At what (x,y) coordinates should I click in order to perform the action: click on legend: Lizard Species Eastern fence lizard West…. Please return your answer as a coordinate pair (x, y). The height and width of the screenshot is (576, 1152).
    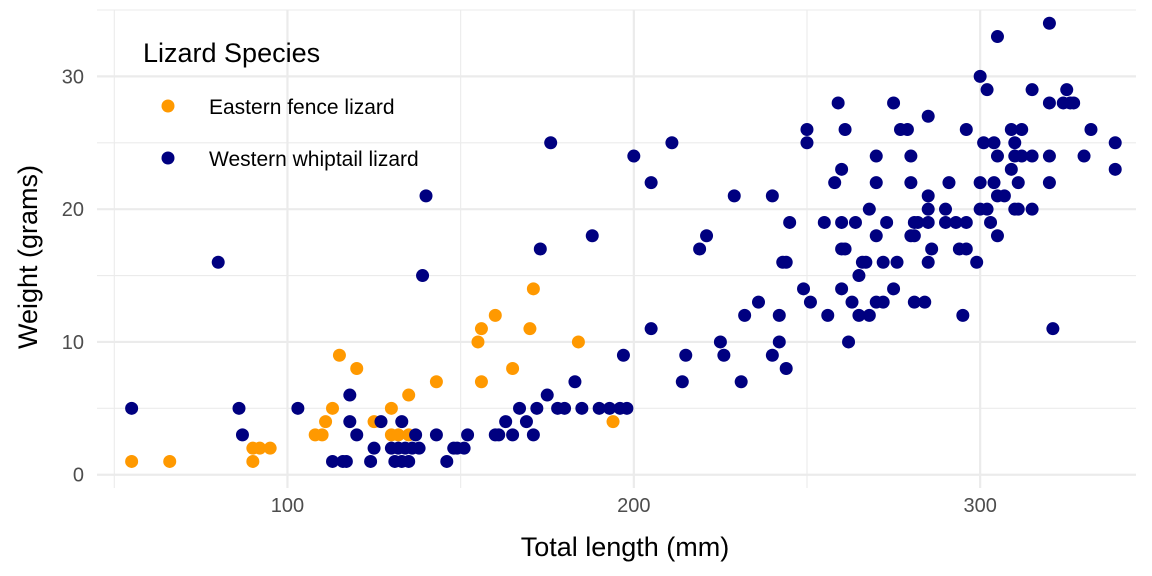
    Looking at the image, I should click on (281, 104).